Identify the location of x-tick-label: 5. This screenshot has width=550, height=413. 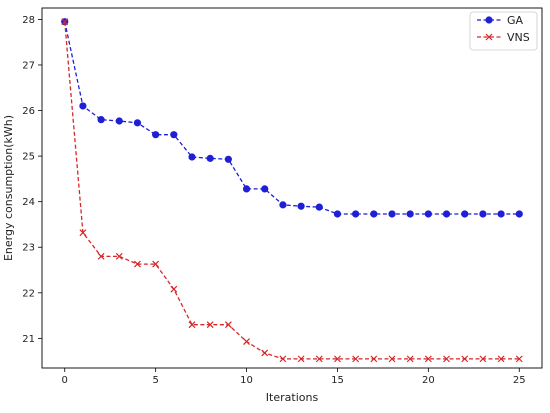
(155, 380).